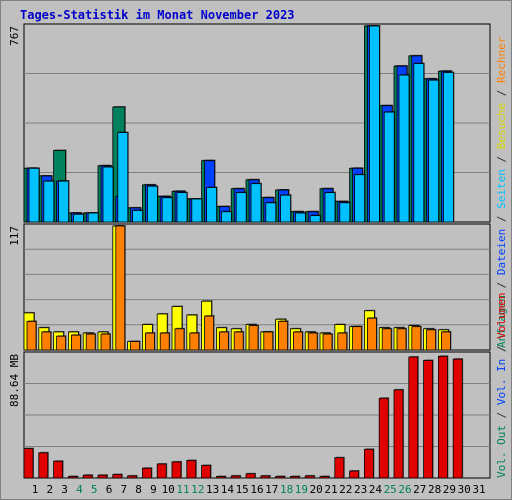 Image resolution: width=512 pixels, height=500 pixels. I want to click on x-tick-label-day-14: 14, so click(228, 489).